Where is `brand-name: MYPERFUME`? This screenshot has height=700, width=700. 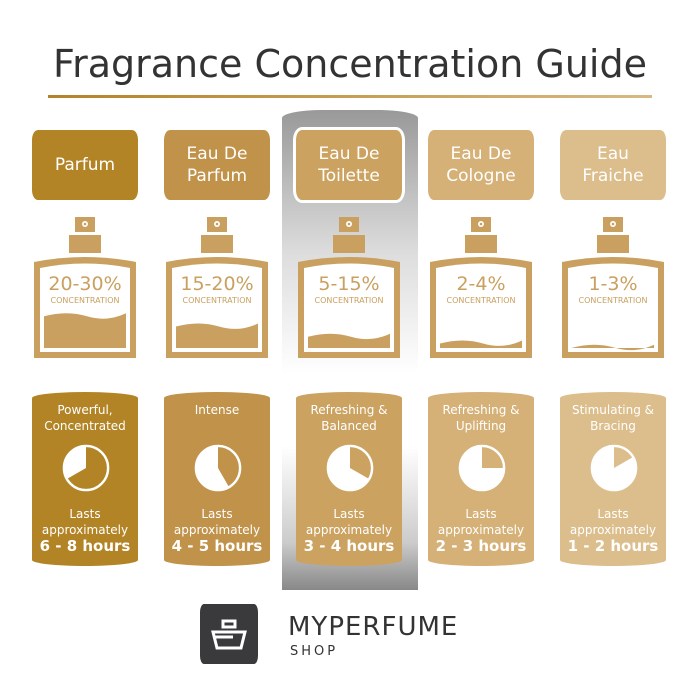 brand-name: MYPERFUME is located at coordinates (373, 627).